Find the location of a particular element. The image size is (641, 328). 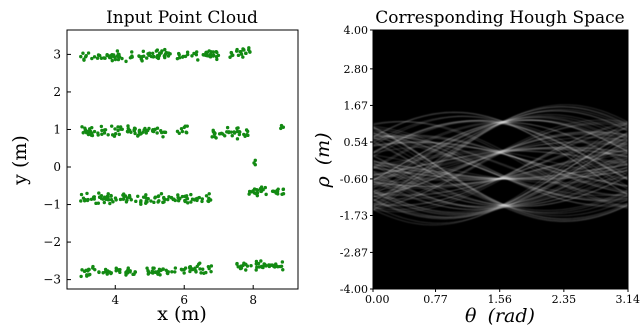

scatter-ylabel: y (m) is located at coordinates (20, 160).